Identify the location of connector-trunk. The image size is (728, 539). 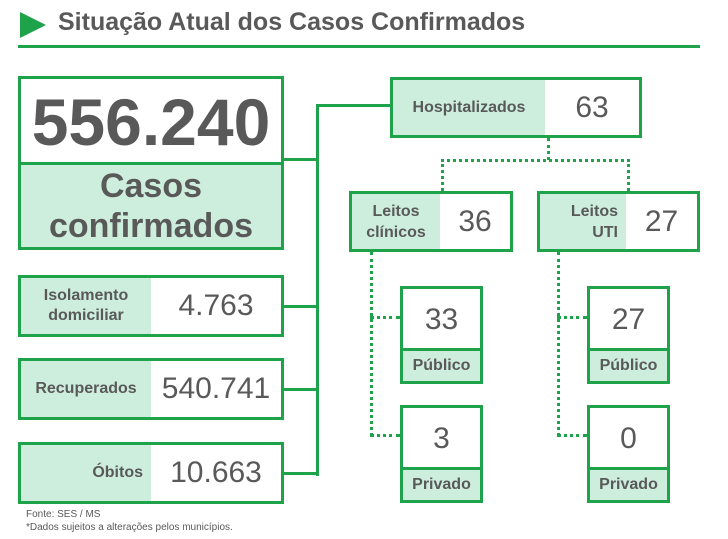
(317, 290).